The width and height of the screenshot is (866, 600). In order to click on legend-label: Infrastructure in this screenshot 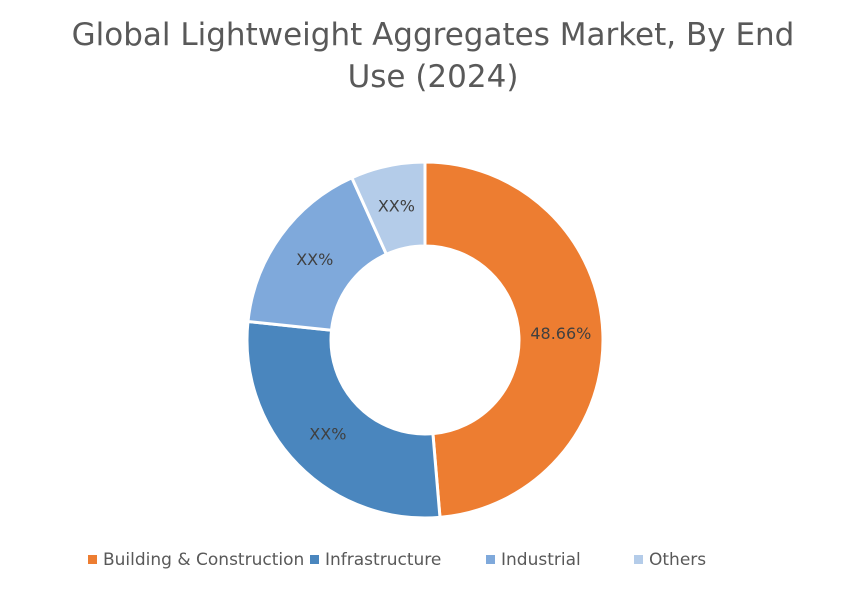, I will do `click(383, 560)`.